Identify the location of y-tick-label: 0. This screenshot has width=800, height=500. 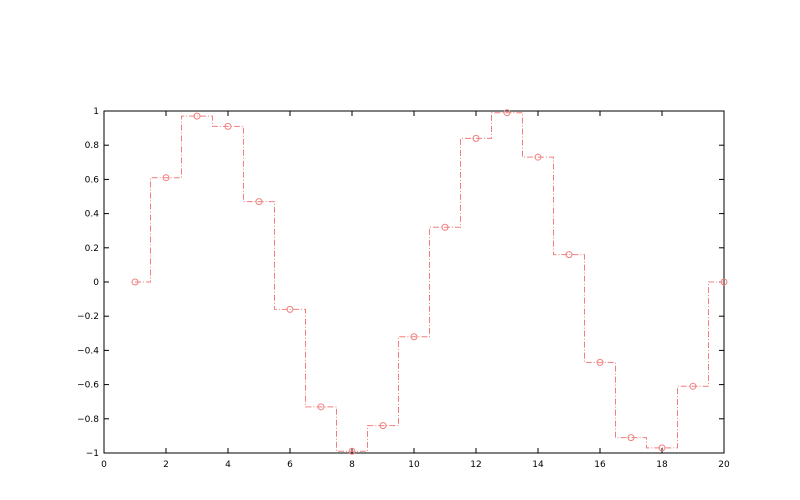
(96, 283).